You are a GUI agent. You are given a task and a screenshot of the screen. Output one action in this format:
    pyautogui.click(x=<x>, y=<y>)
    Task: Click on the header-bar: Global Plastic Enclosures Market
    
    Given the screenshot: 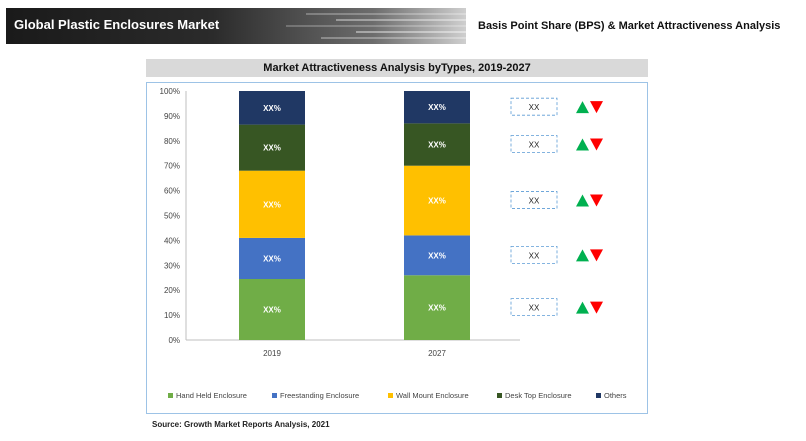 What is the action you would take?
    pyautogui.click(x=236, y=26)
    